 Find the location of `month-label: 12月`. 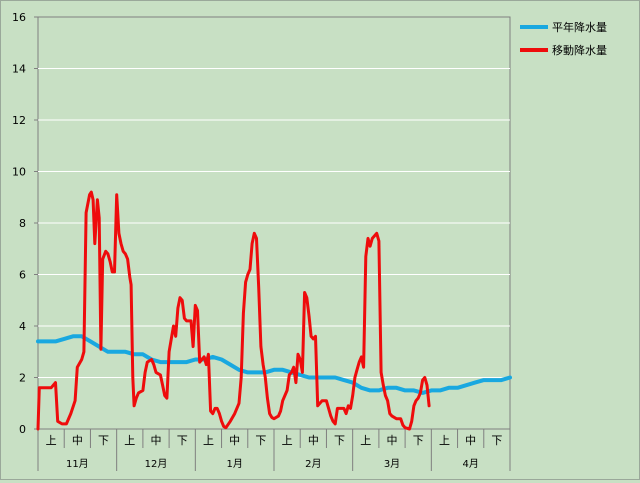

month-label: 12月 is located at coordinates (156, 464).